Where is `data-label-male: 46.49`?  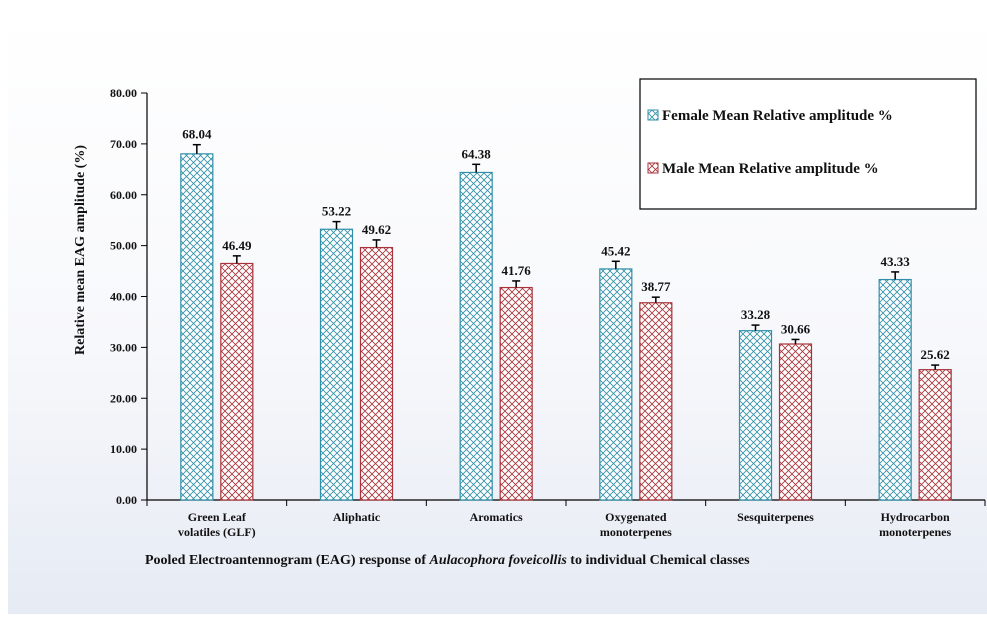 data-label-male: 46.49 is located at coordinates (237, 245).